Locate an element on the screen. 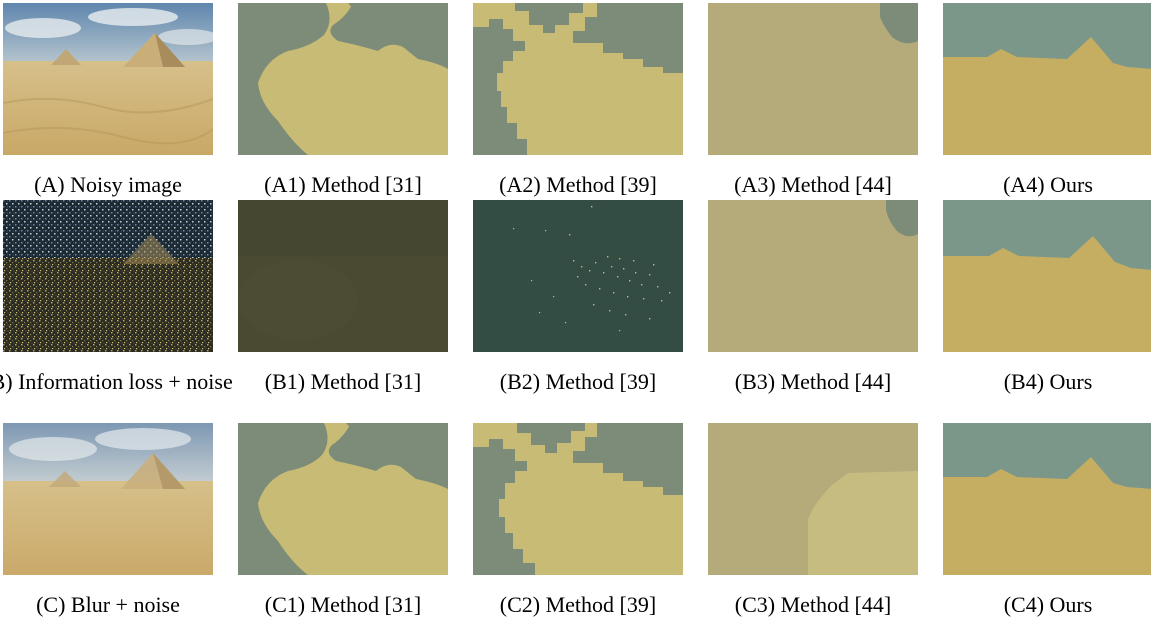 This screenshot has height=619, width=1151. caption: (B) Information loss + noise is located at coordinates (116, 381).